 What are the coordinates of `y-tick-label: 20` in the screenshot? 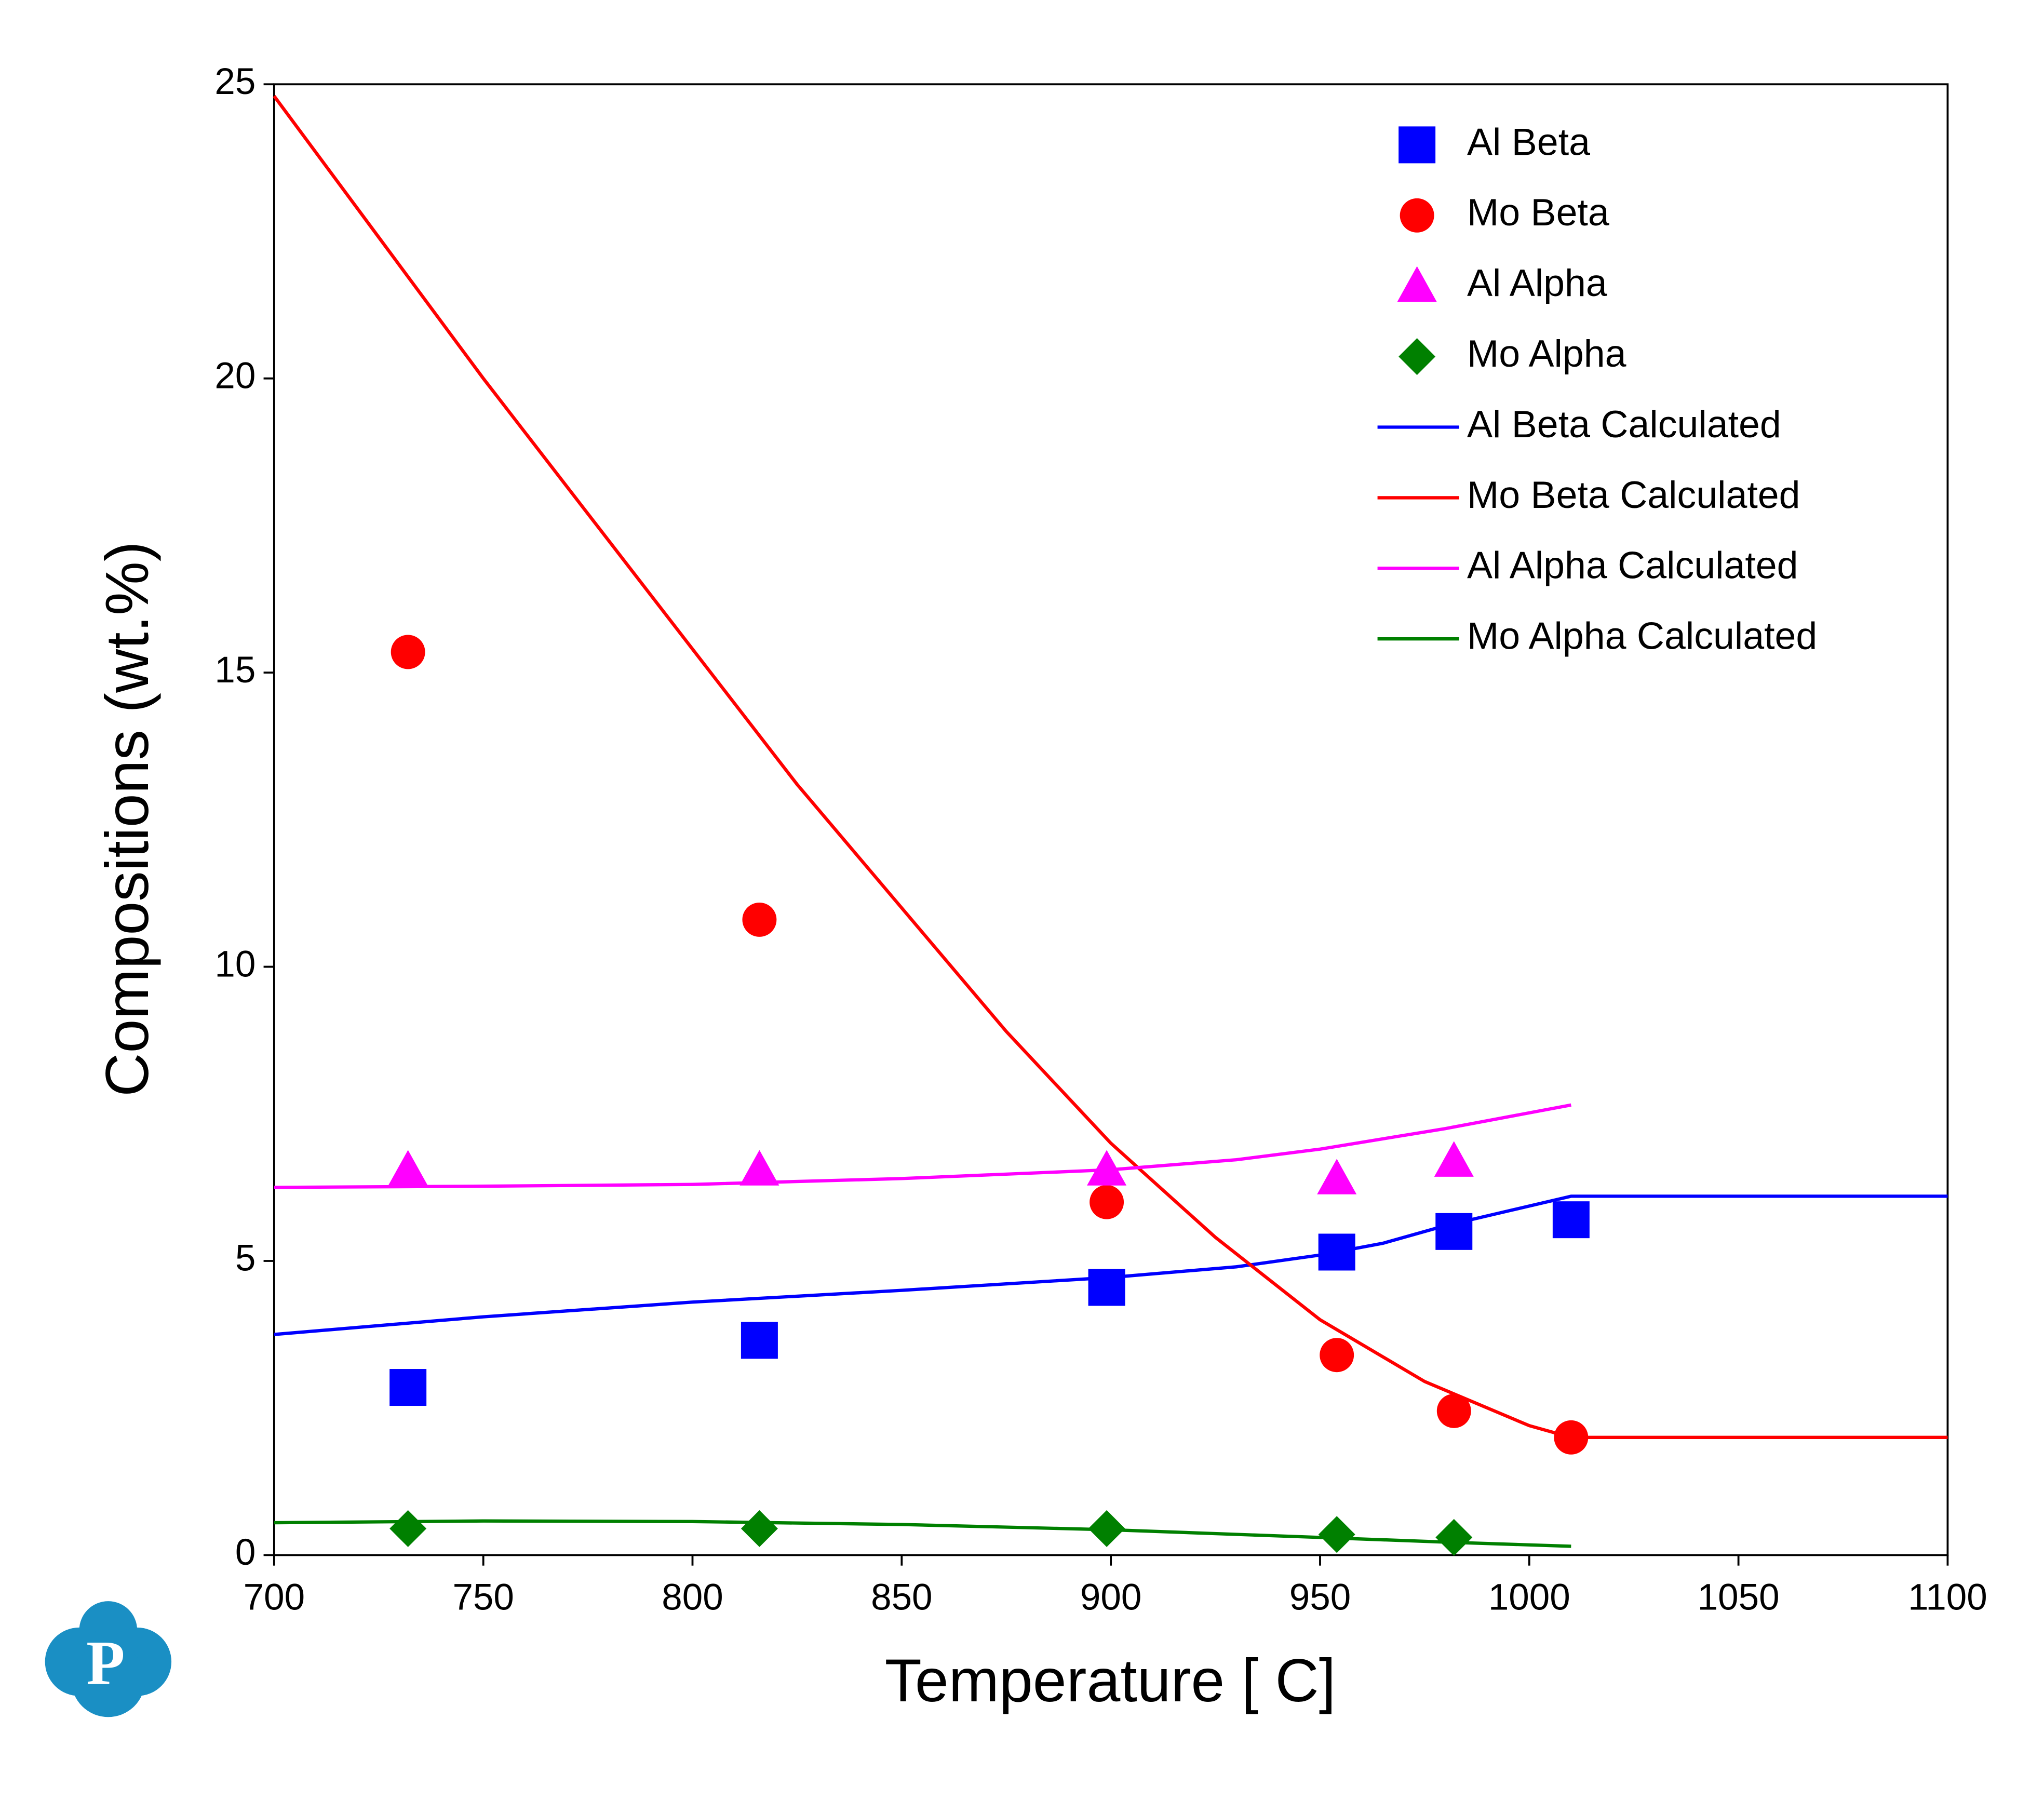 It's located at (235, 375).